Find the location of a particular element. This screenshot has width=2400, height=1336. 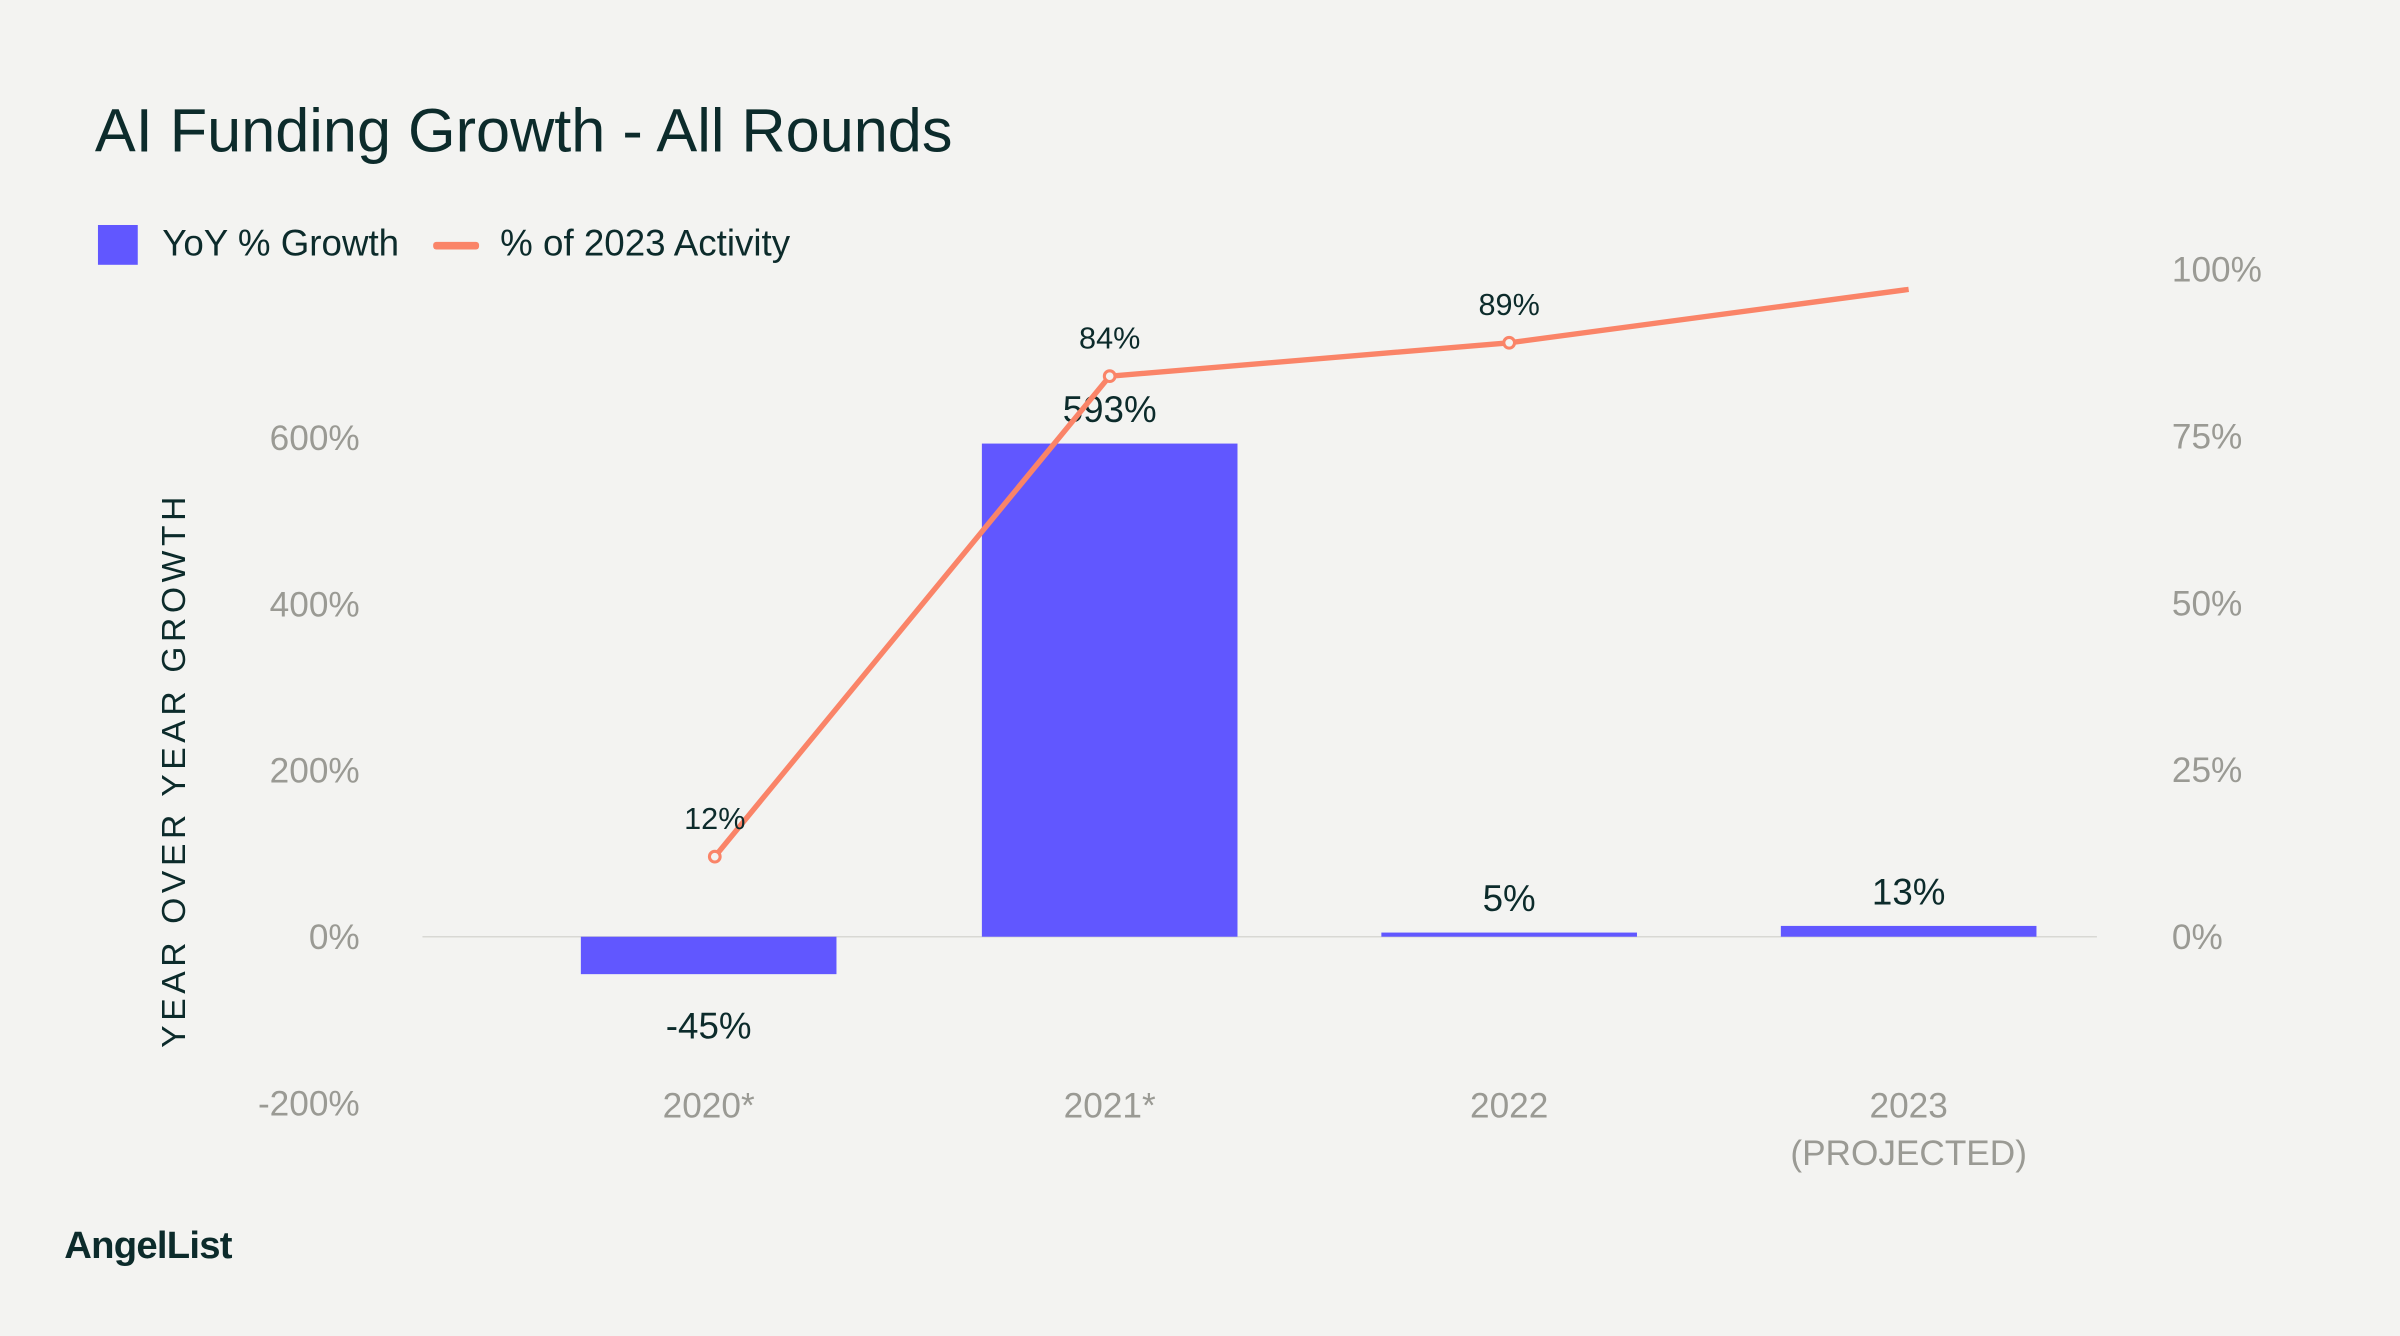

line-data-label: 89% is located at coordinates (1509, 305).